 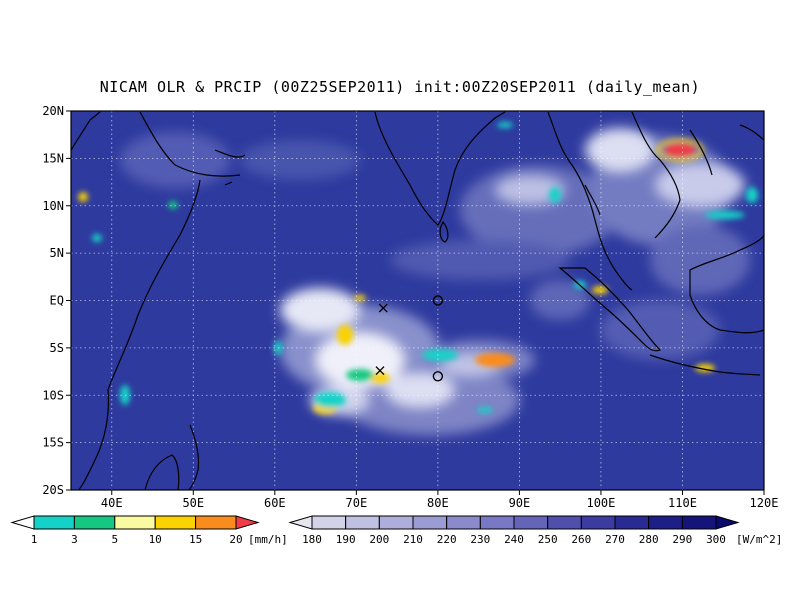 I want to click on olr-colorbar-label: 230, so click(x=480, y=539).